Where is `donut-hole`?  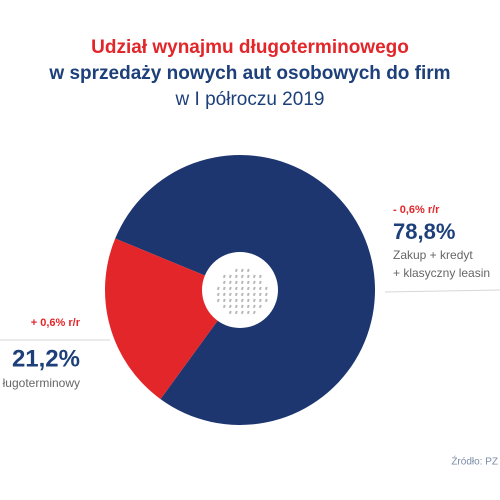 donut-hole is located at coordinates (240, 290).